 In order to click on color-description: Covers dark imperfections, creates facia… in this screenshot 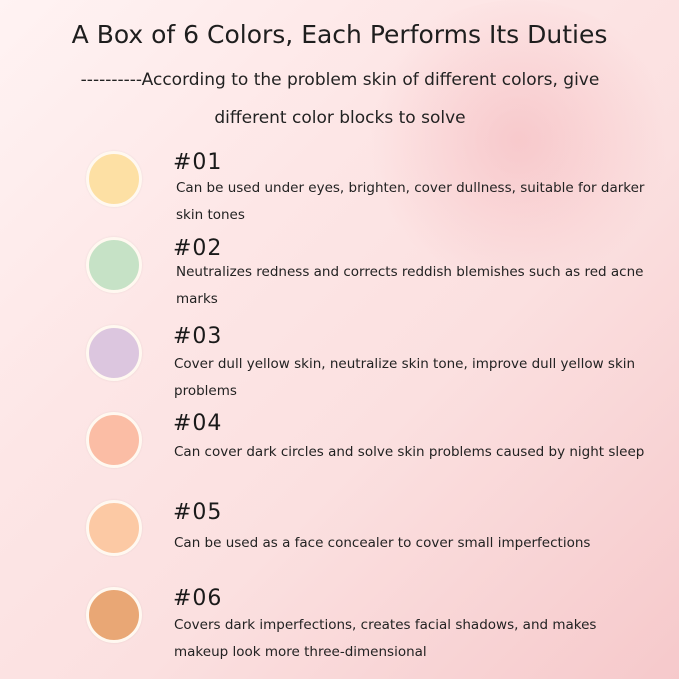, I will do `click(385, 638)`.